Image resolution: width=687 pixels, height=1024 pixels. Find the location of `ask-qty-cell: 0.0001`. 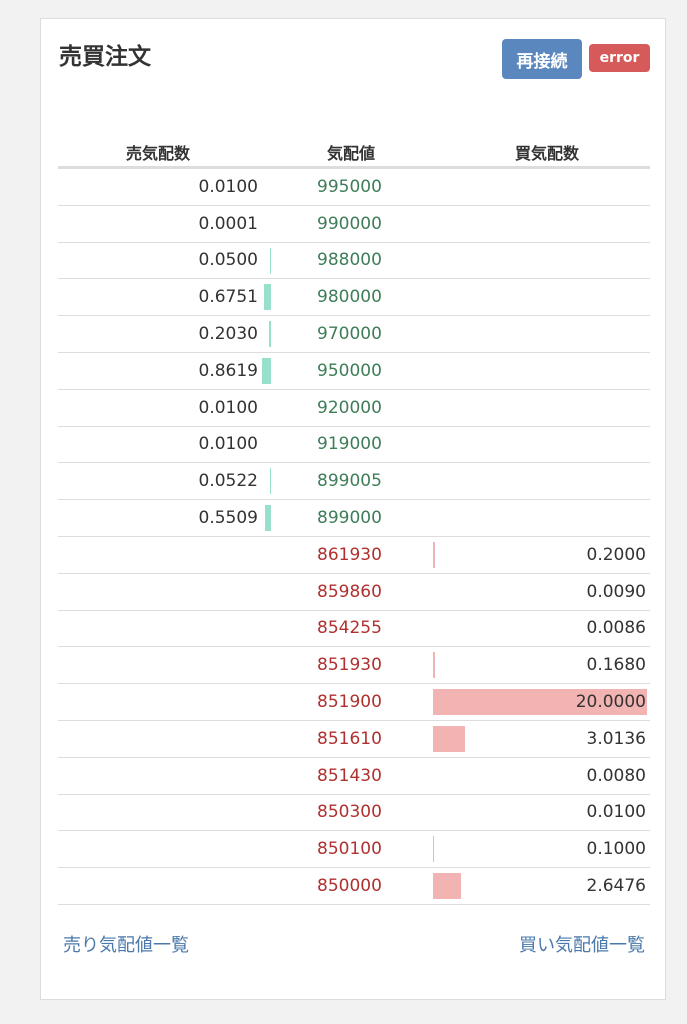

ask-qty-cell: 0.0001 is located at coordinates (160, 224).